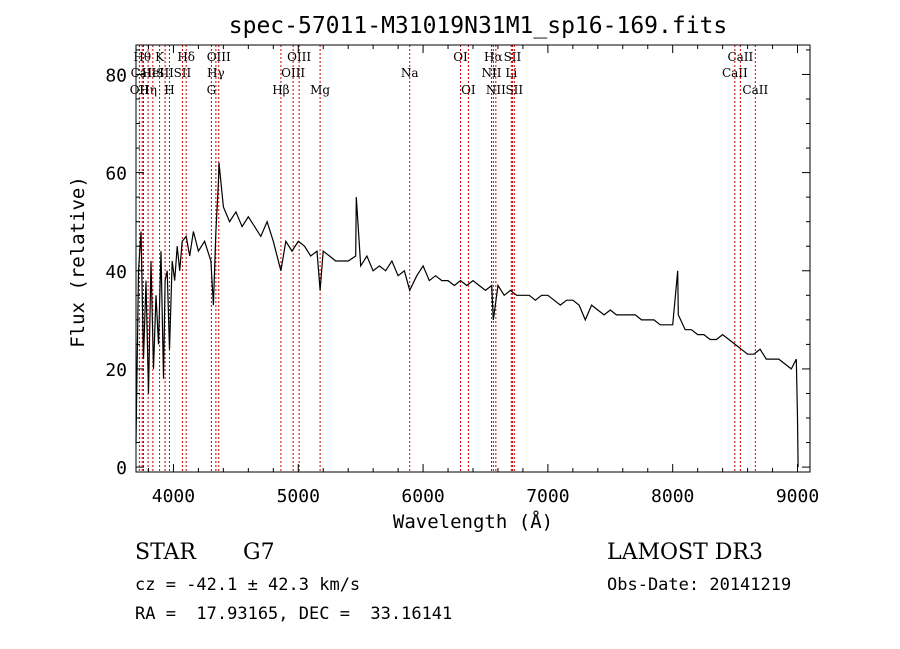 This screenshot has height=649, width=900. Describe the element at coordinates (173, 496) in the screenshot. I see `x-tick-label: 4000` at that location.